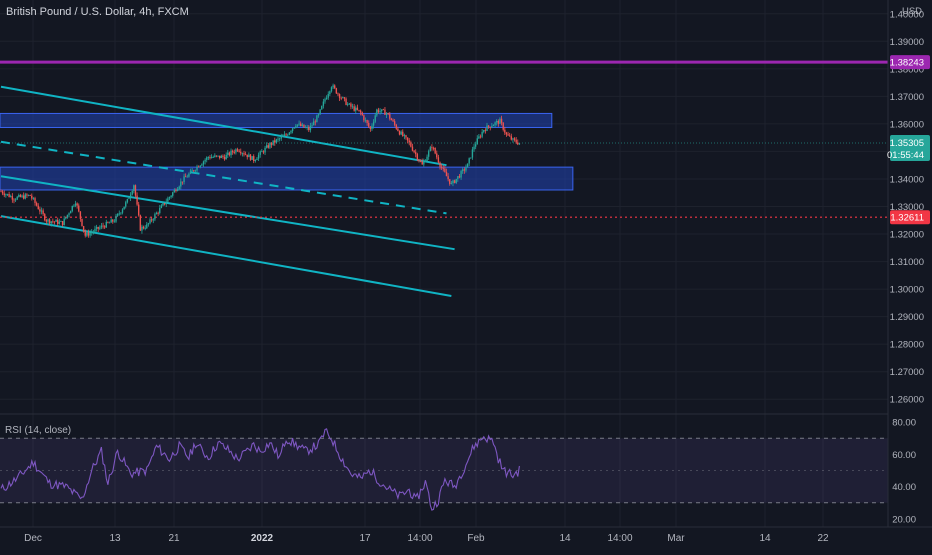 This screenshot has width=932, height=555. Describe the element at coordinates (276, 120) in the screenshot. I see `supply-demand-zone` at that location.